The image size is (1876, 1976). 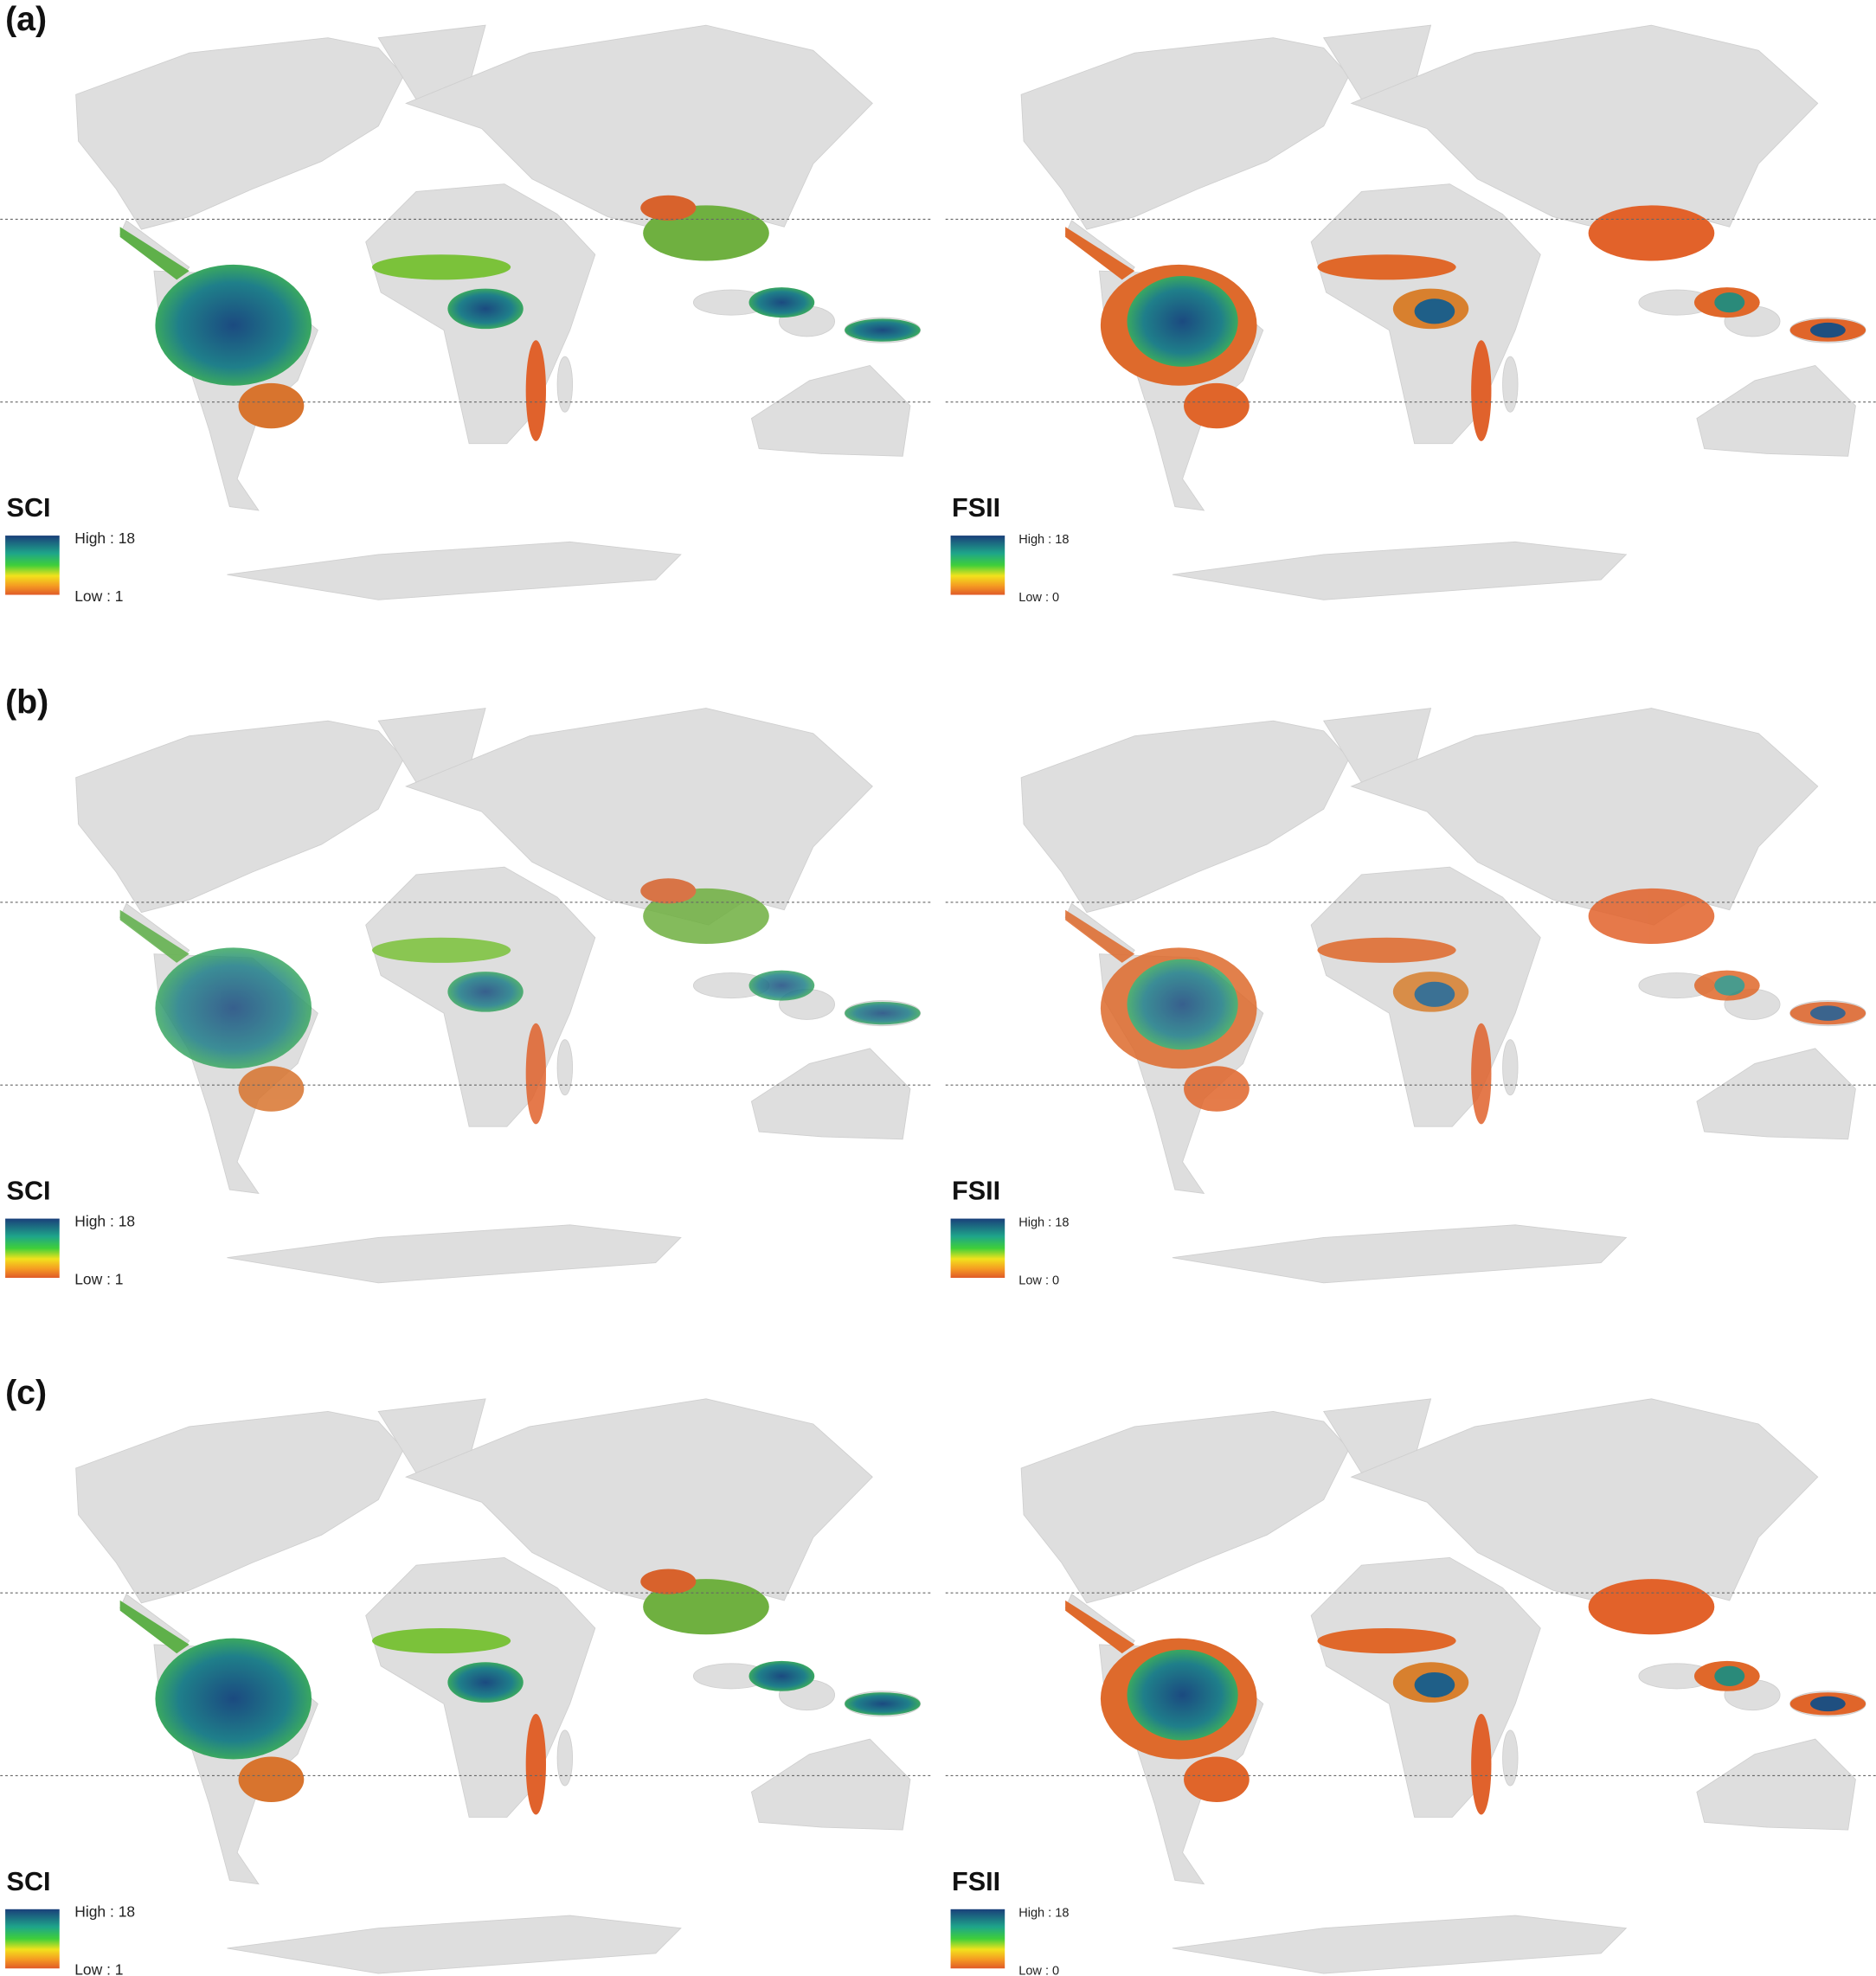 I want to click on panel-label: (a), so click(x=26, y=19).